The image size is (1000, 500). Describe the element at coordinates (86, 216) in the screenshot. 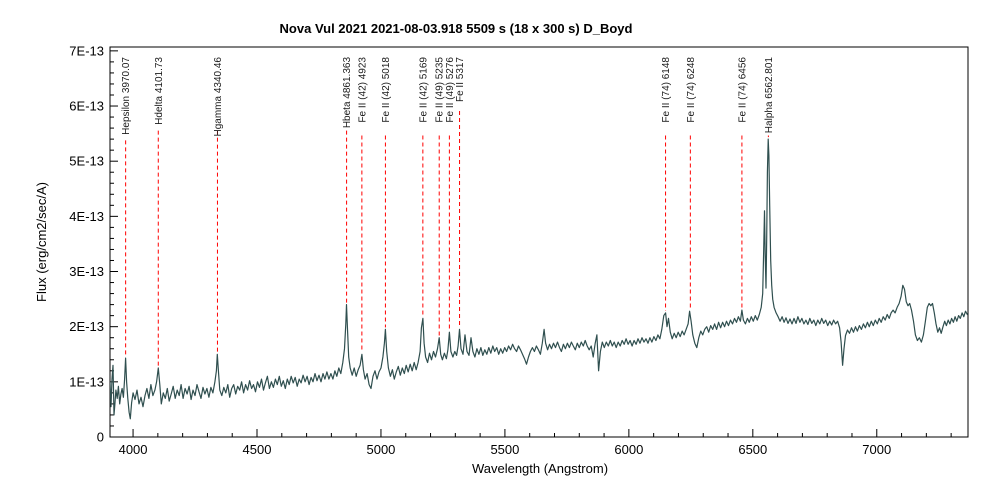

I see `y-tick-label: 4E-13` at that location.